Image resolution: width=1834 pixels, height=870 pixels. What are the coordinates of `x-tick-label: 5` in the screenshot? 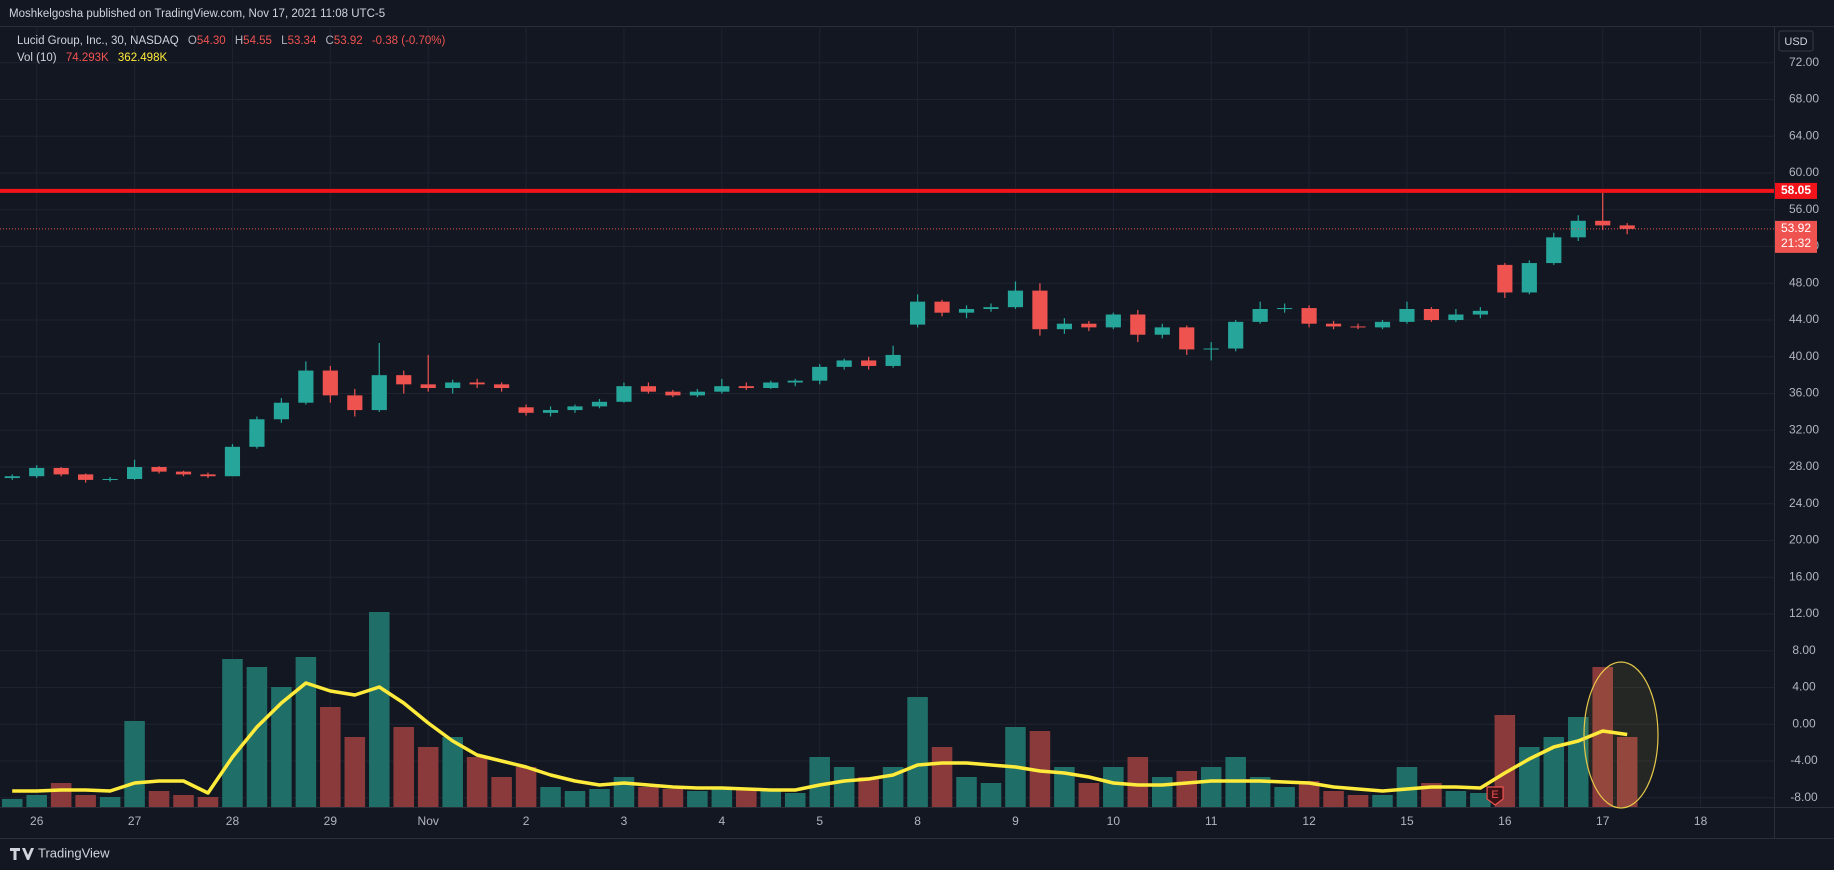 It's located at (819, 821).